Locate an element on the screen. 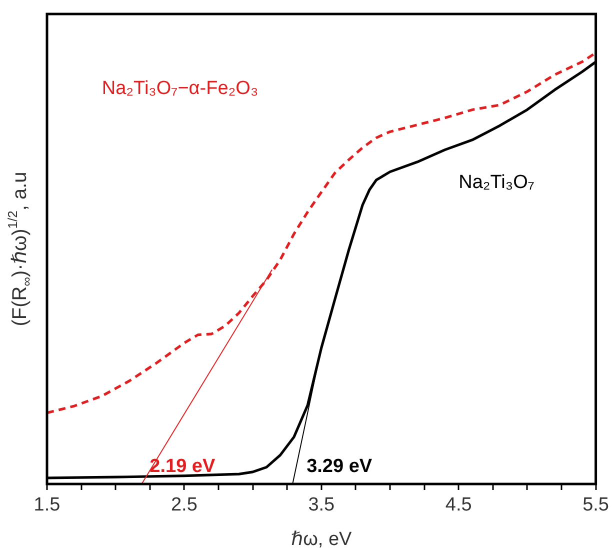  y-axis-title: (F(R∞)·ℏω)1/2, a.u is located at coordinates (19, 249).